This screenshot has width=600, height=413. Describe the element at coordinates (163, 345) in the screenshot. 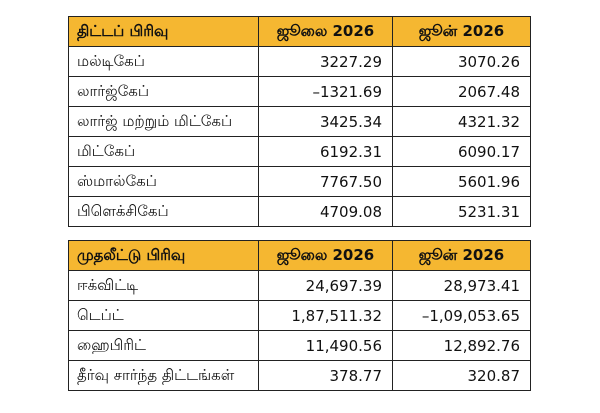

I see `row-label: ஹைபிரிட்` at that location.